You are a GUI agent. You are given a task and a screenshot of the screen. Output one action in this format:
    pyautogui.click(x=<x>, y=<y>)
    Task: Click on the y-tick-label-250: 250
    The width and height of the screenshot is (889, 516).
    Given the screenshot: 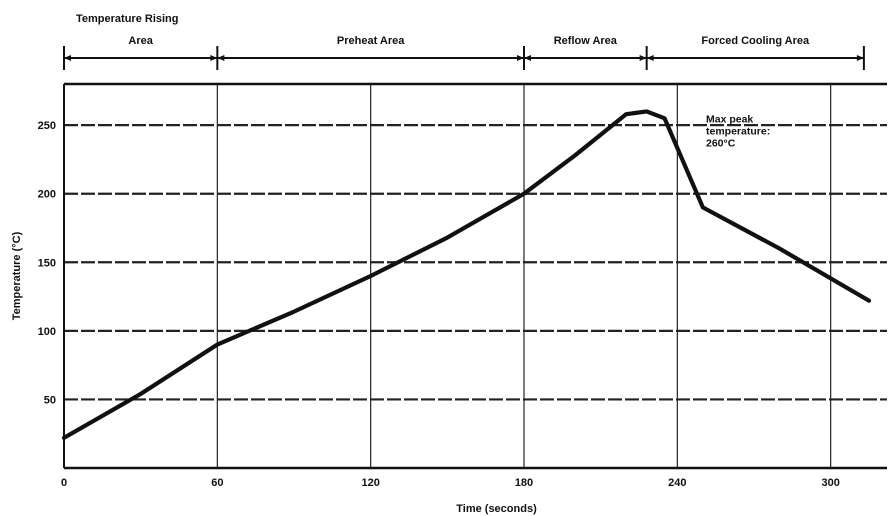 What is the action you would take?
    pyautogui.click(x=47, y=126)
    